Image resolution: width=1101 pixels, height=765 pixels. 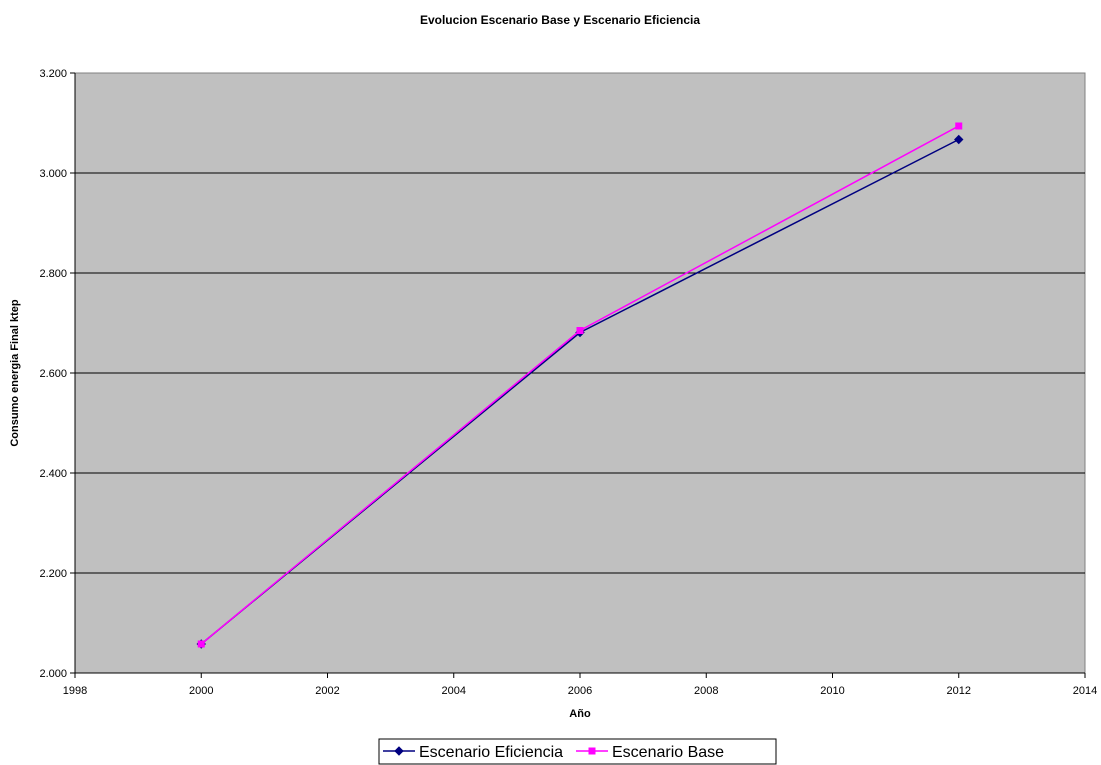 I want to click on y-axis-ticks: 2.000 2.200 2.400 2.600 2.800 3.000 3.200, so click(x=57, y=374).